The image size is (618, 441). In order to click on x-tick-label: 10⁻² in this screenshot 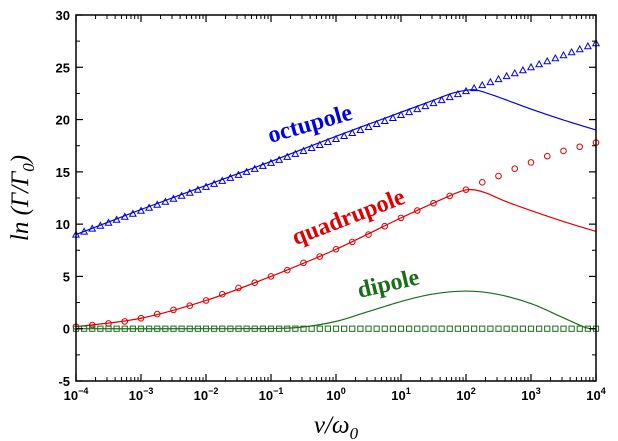, I will do `click(206, 394)`.